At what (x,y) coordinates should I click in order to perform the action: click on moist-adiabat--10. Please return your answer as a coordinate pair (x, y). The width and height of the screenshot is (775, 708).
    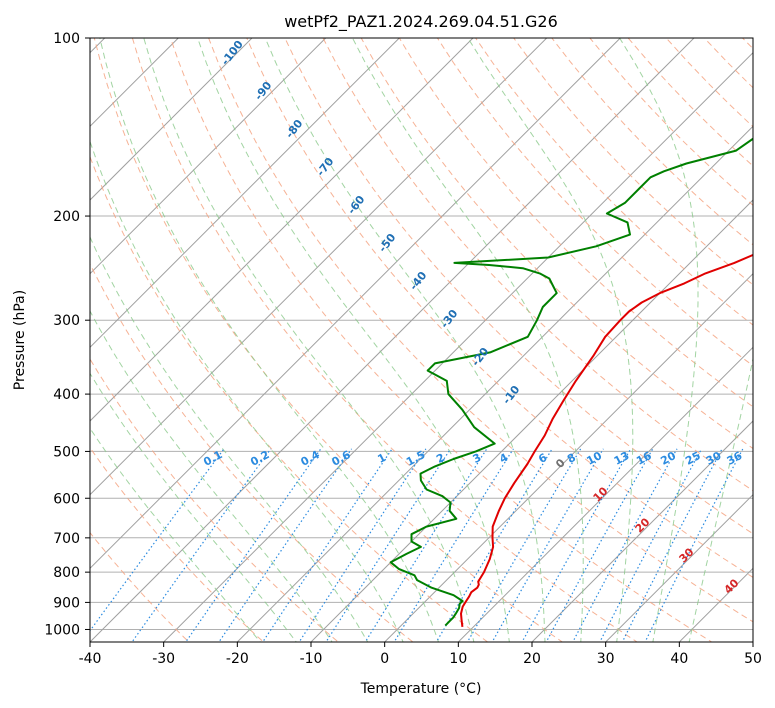
    Looking at the image, I should click on (211, 476).